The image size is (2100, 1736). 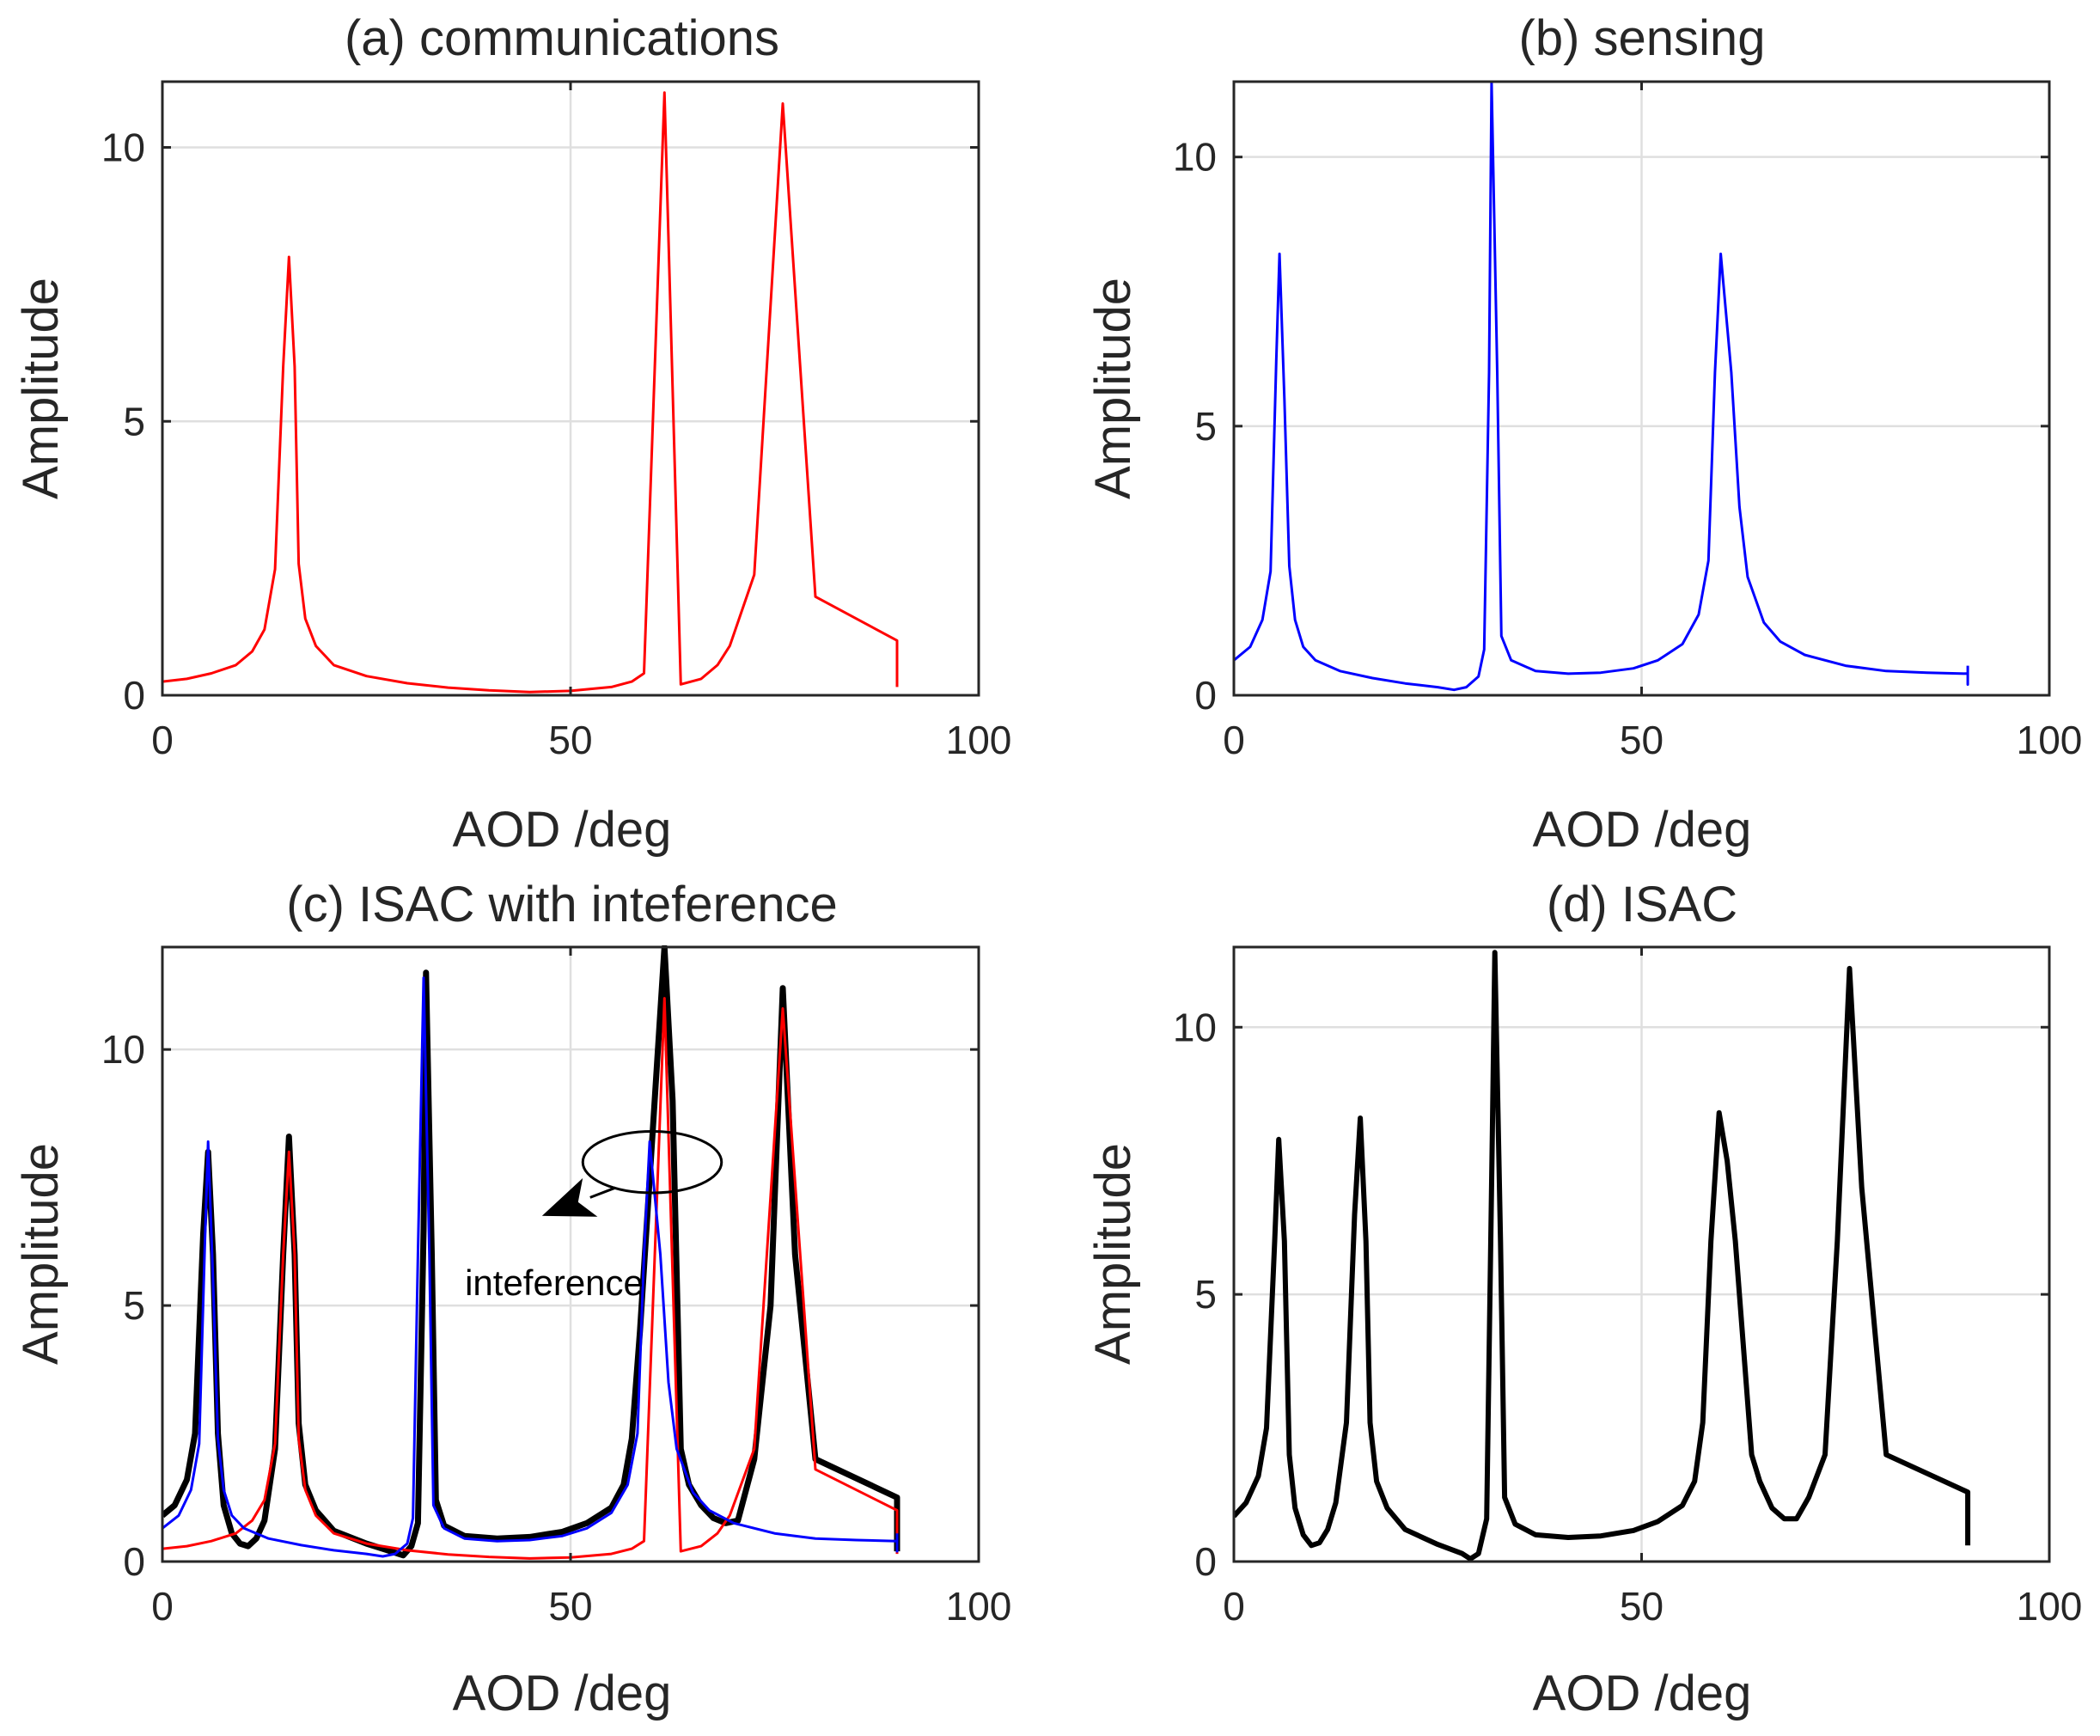 What do you see at coordinates (1113, 1254) in the screenshot?
I see `panel-d-ylabel: Amplitude` at bounding box center [1113, 1254].